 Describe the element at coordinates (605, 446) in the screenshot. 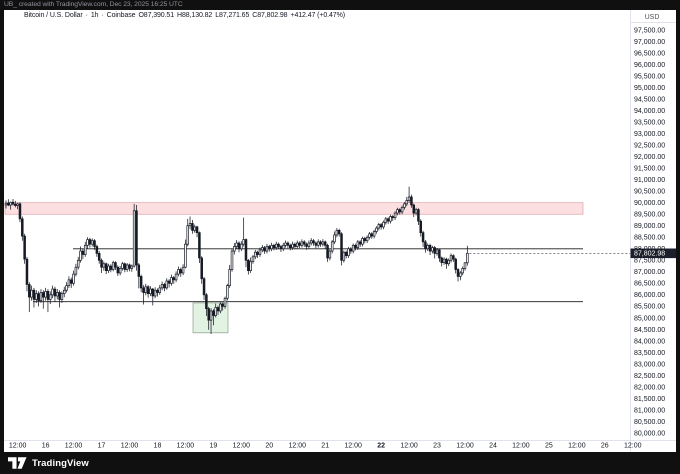

I see `time-tick-label: 26` at that location.